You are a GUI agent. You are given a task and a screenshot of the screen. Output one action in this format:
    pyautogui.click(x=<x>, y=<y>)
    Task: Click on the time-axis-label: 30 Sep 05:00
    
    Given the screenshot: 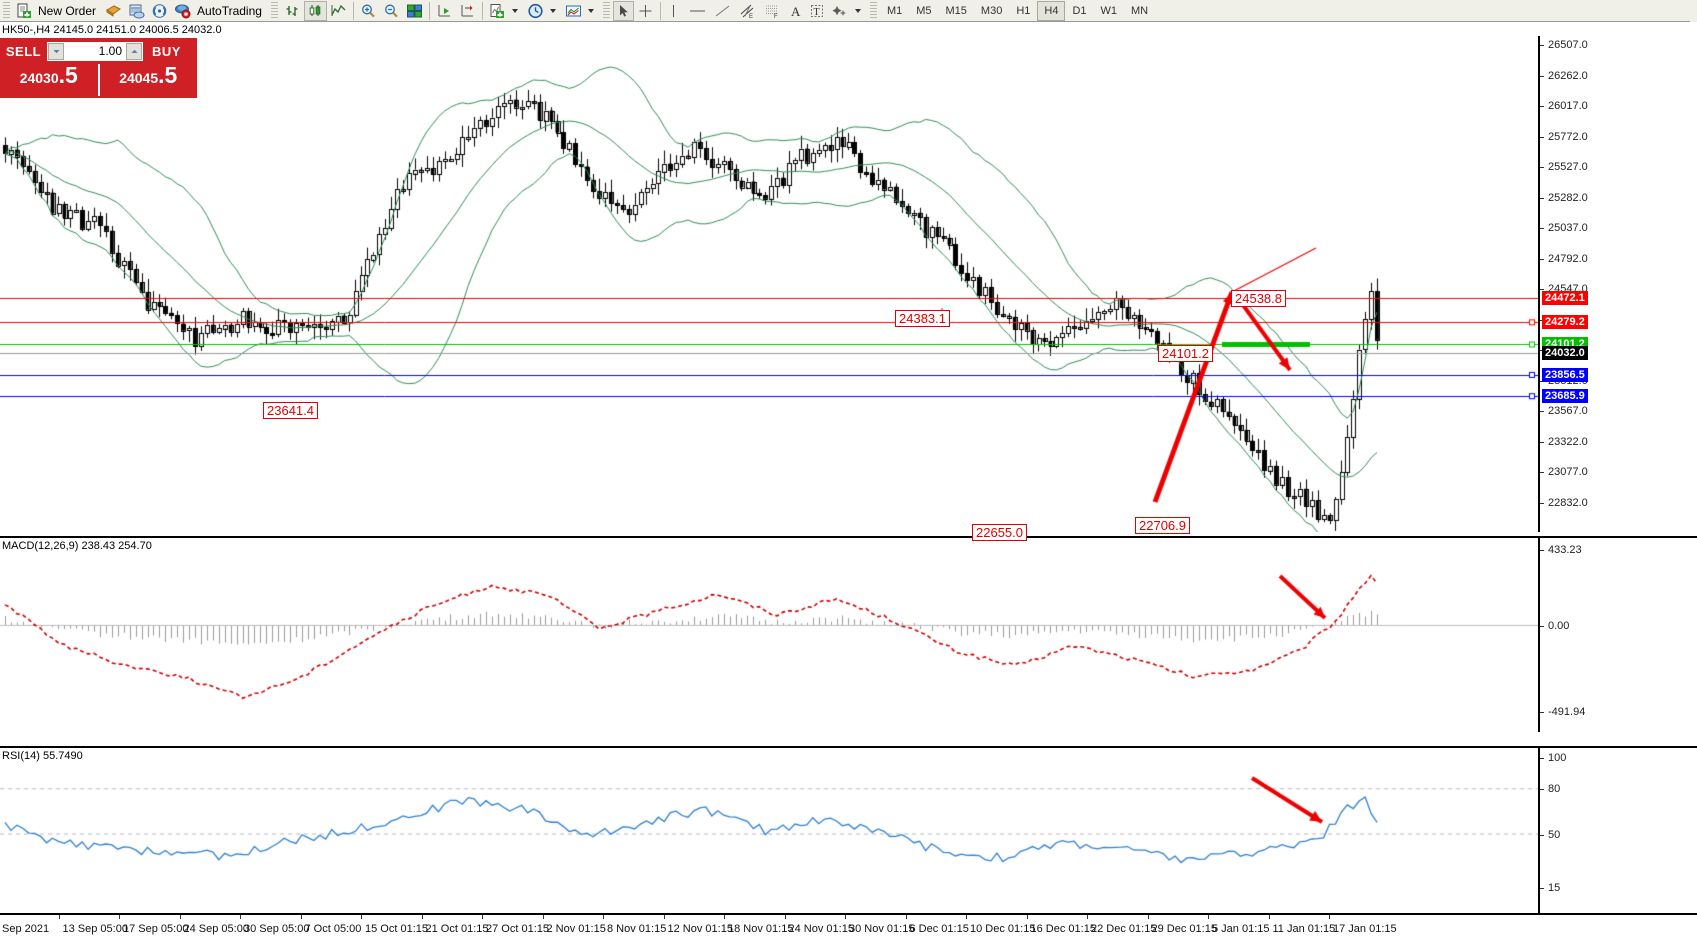 What is the action you would take?
    pyautogui.click(x=277, y=929)
    